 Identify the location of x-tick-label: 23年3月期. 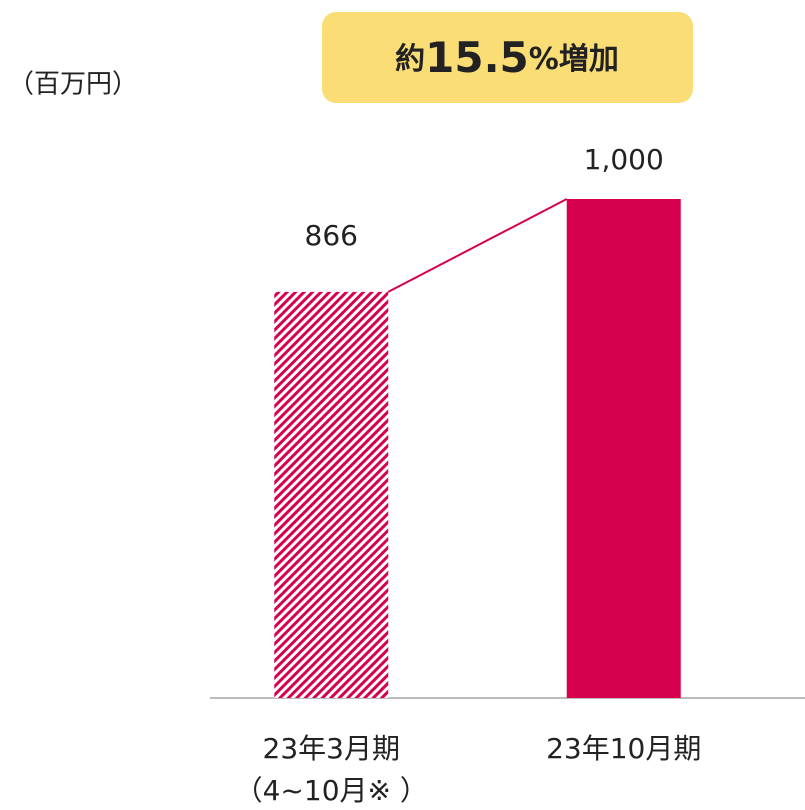
(331, 748).